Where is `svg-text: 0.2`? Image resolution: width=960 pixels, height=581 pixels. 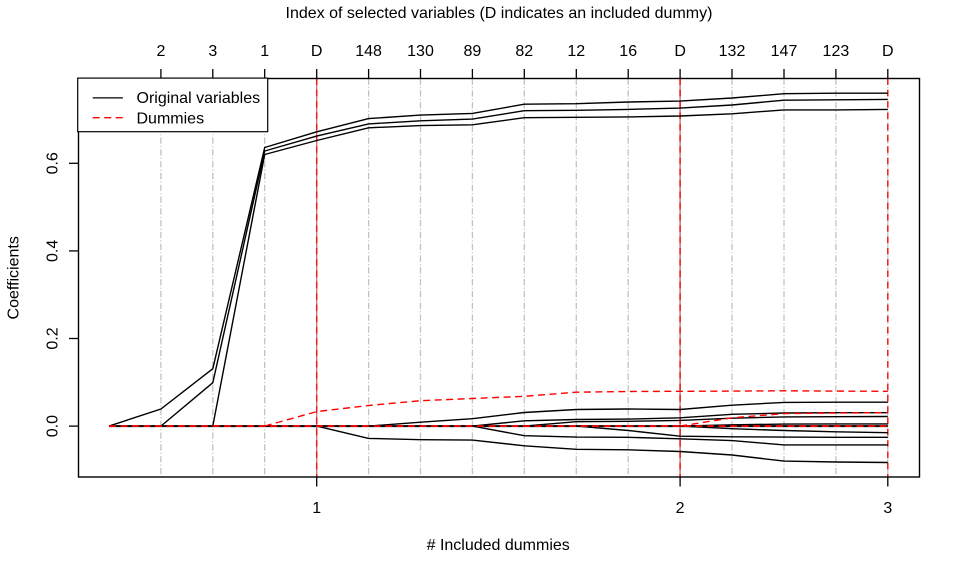 svg-text: 0.2 is located at coordinates (53, 338).